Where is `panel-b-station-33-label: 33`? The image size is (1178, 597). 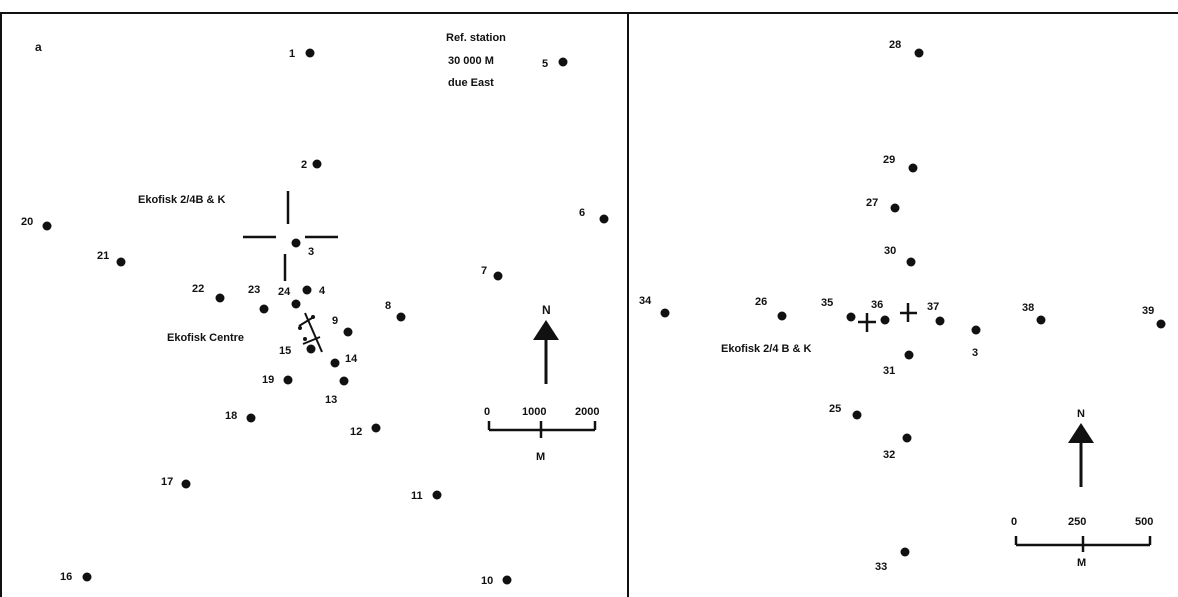
panel-b-station-33-label: 33 is located at coordinates (881, 567).